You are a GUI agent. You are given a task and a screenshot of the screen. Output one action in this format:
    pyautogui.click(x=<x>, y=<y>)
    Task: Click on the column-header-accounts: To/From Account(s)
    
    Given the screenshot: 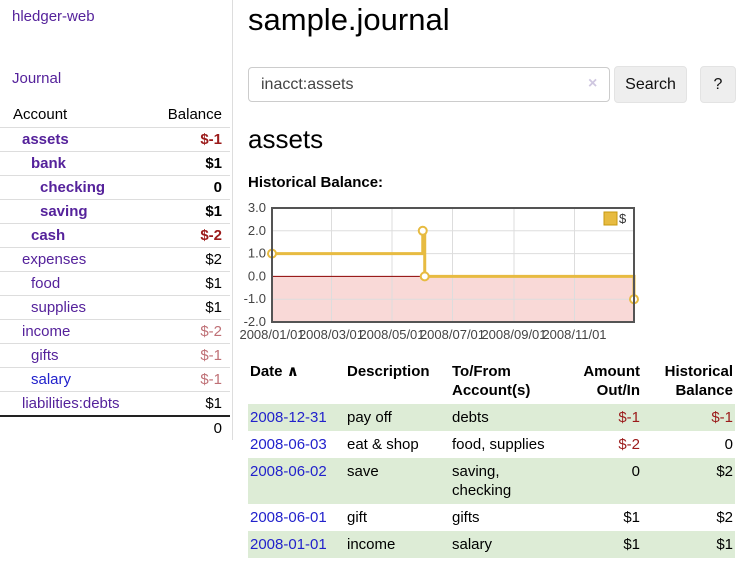 What is the action you would take?
    pyautogui.click(x=491, y=381)
    